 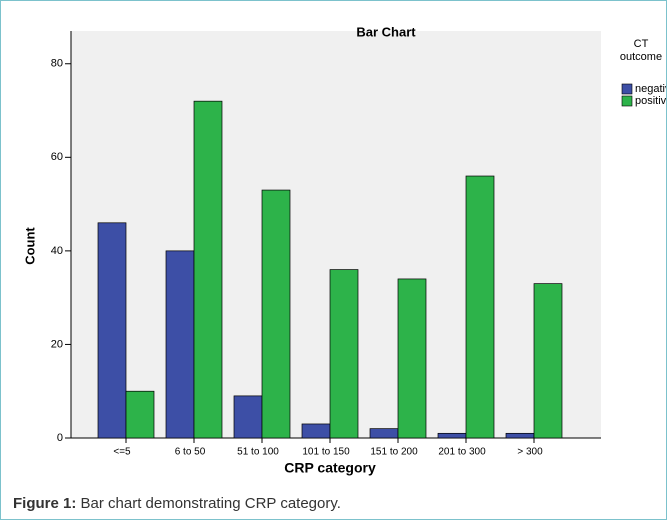 What do you see at coordinates (60, 438) in the screenshot?
I see `y-tick-label: 0` at bounding box center [60, 438].